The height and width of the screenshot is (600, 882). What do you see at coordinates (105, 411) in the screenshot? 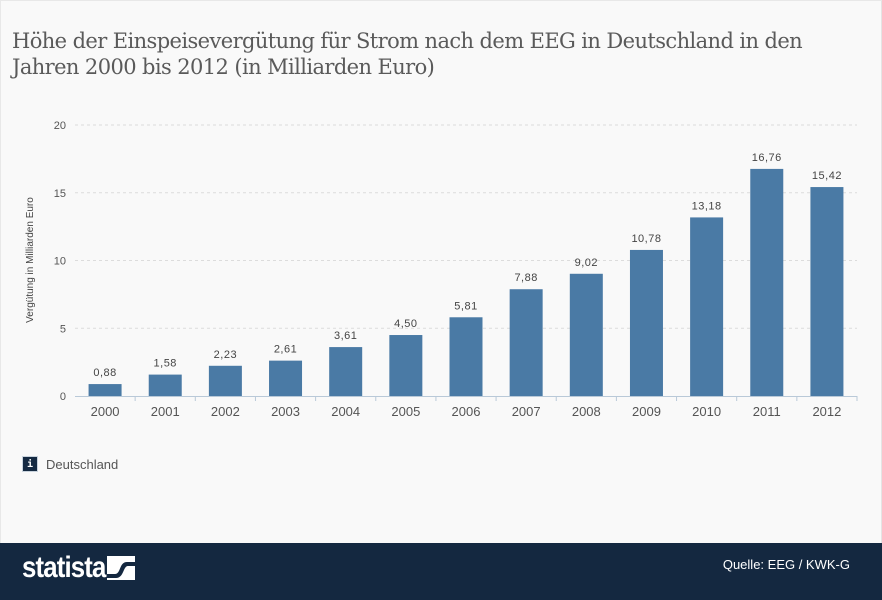
I see `x-tick-label: 2000` at bounding box center [105, 411].